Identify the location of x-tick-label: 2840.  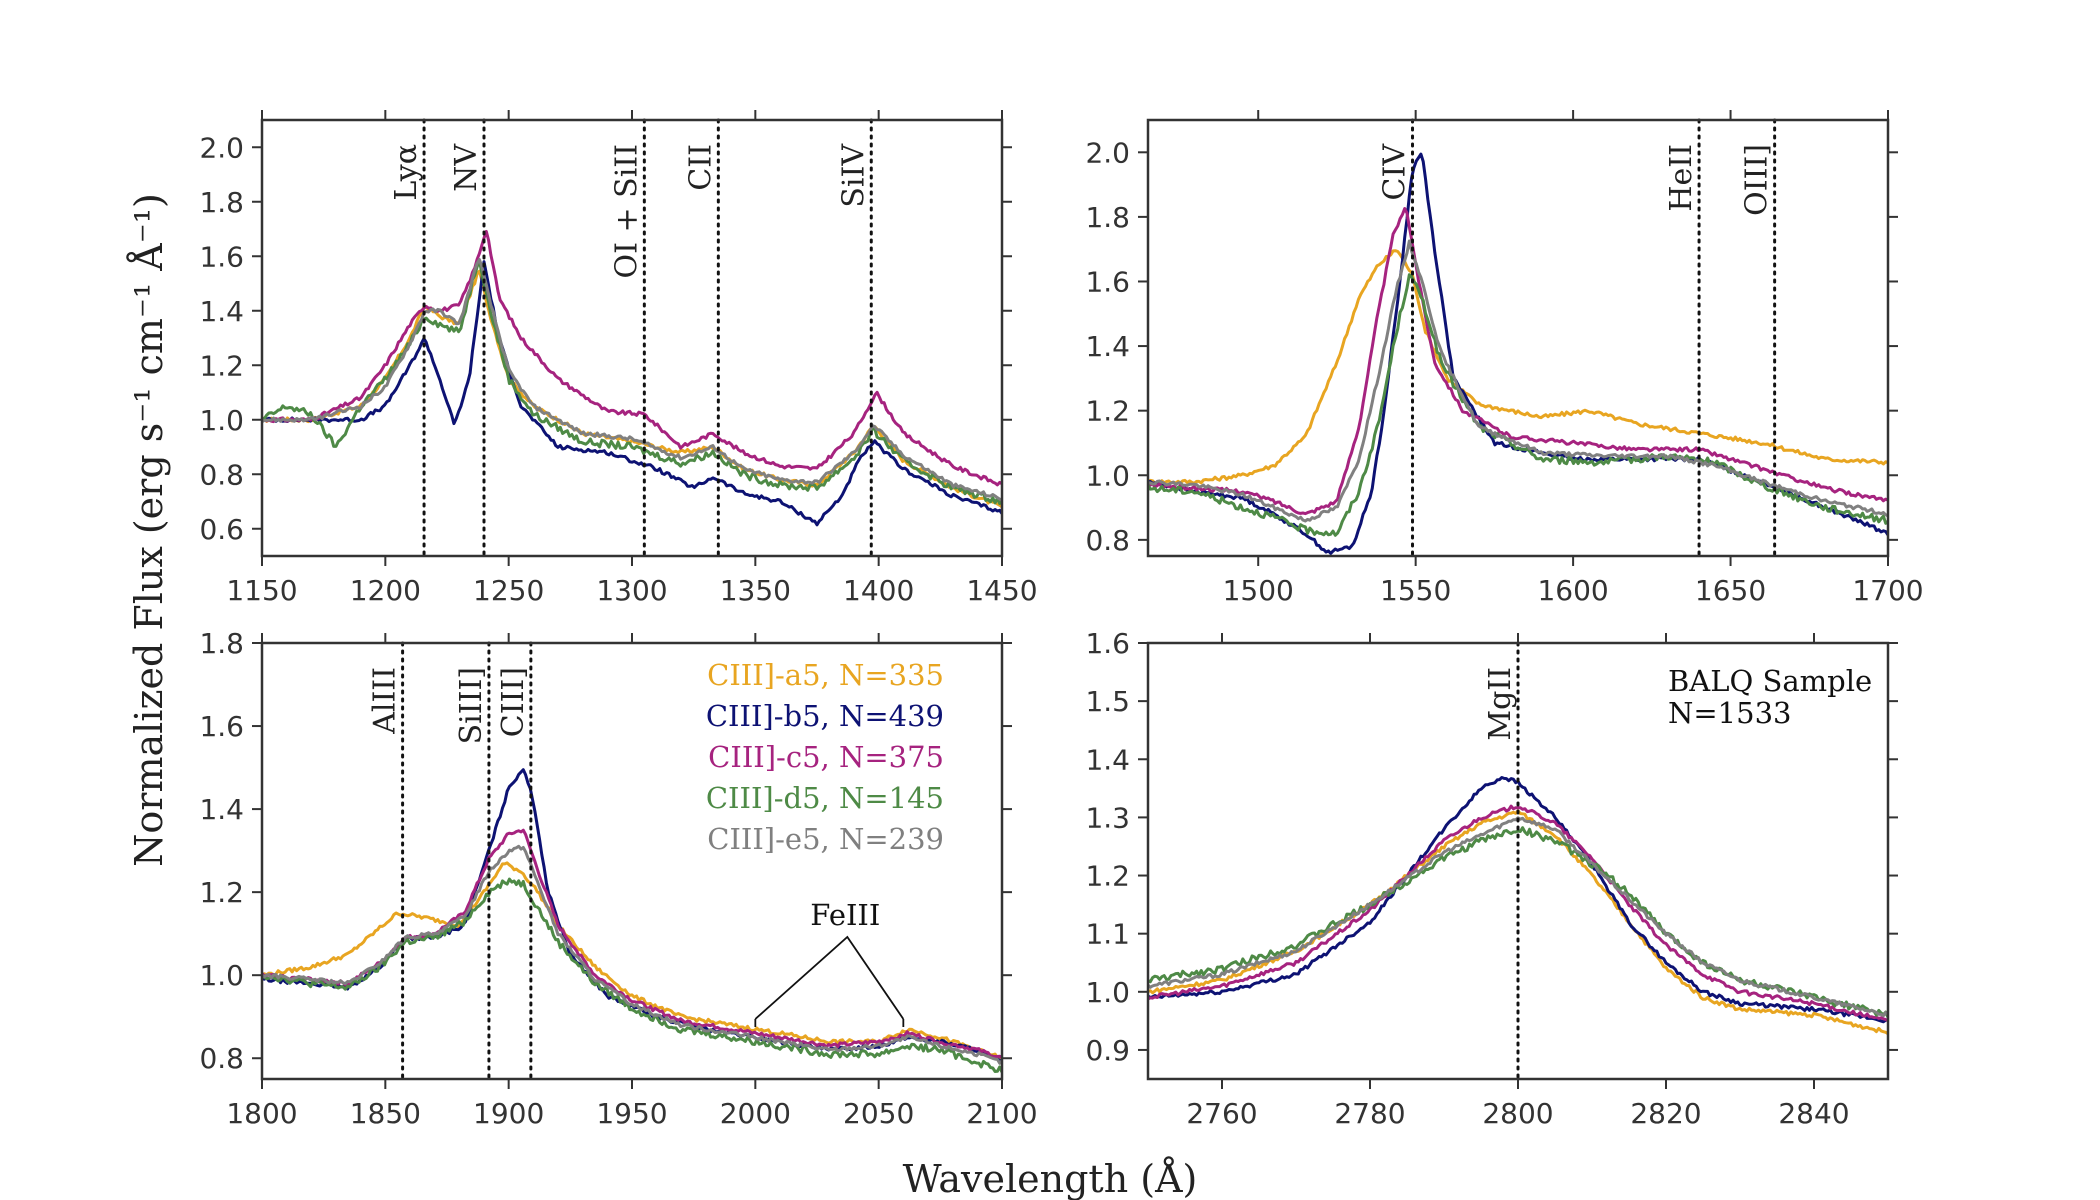
(1813, 1113).